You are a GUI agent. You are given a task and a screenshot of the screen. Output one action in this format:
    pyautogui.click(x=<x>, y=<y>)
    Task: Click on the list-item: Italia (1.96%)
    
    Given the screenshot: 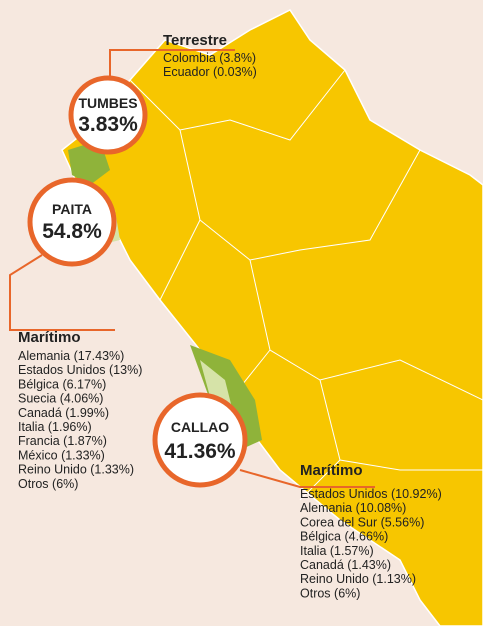 What is the action you would take?
    pyautogui.click(x=55, y=427)
    